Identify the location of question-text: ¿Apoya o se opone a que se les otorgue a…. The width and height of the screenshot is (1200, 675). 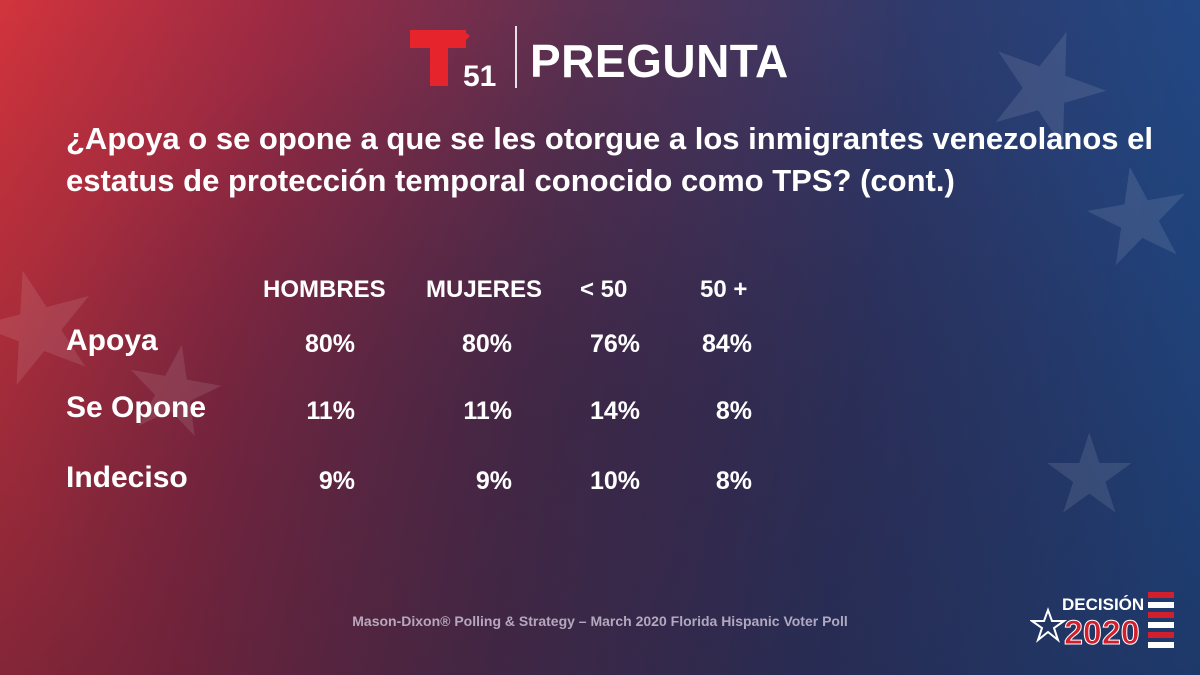
(609, 159).